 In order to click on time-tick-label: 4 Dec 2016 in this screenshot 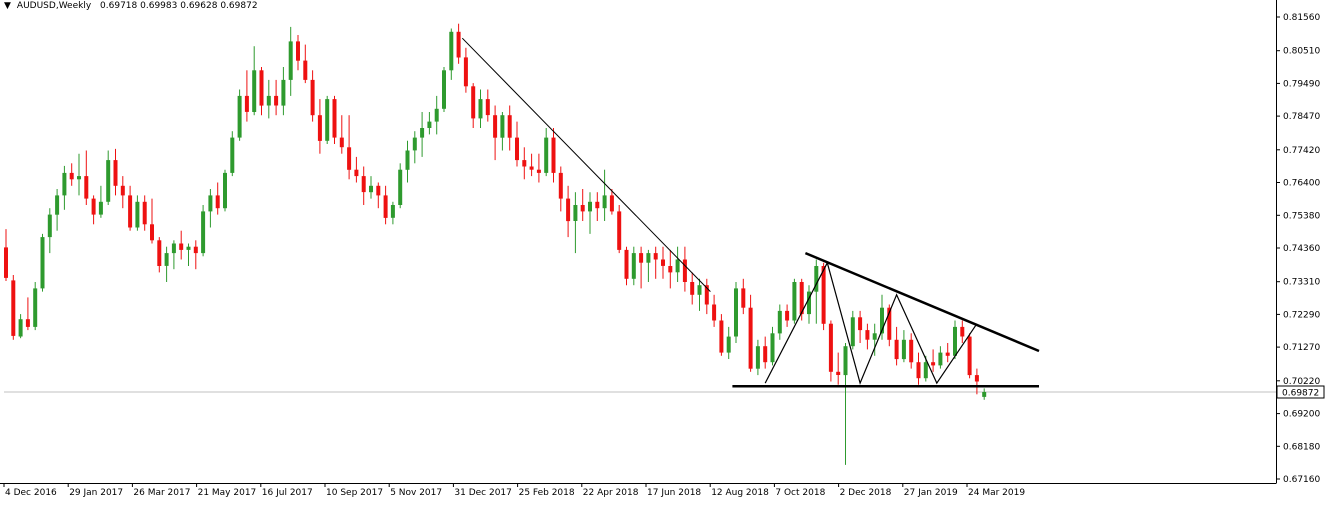, I will do `click(31, 493)`.